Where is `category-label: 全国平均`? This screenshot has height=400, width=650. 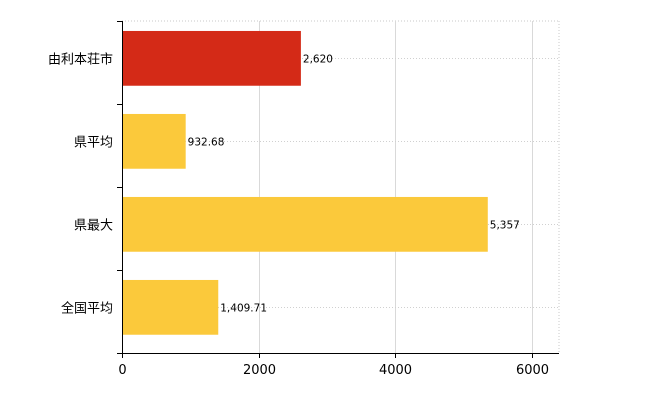
category-label: 全国平均 is located at coordinates (87, 308).